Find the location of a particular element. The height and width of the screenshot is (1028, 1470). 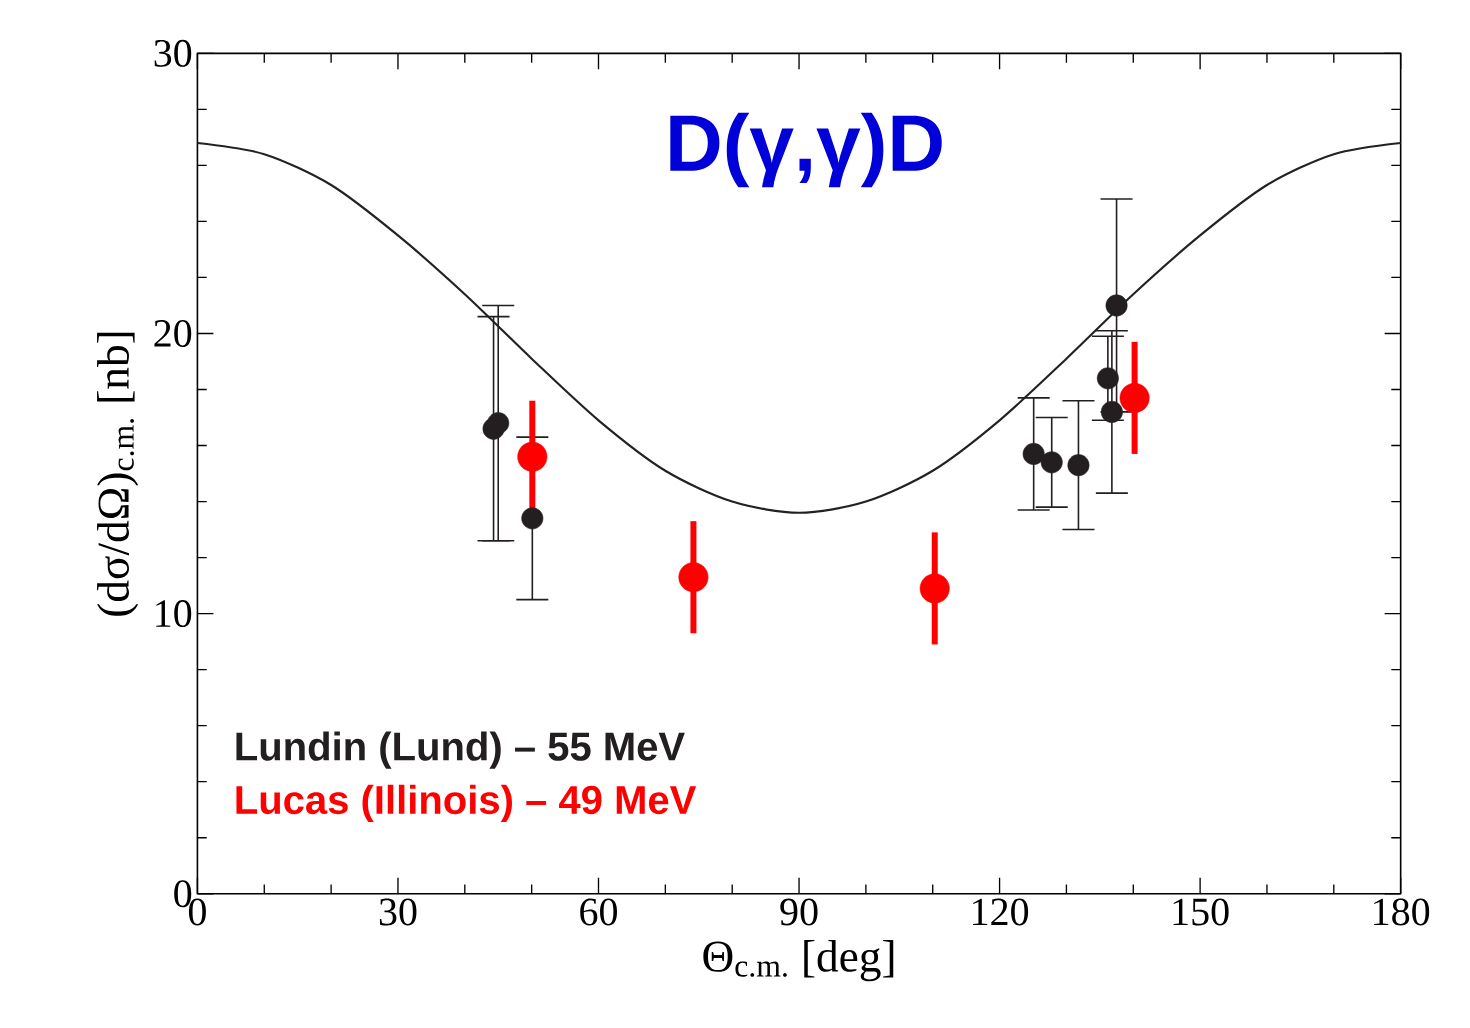

x-axis-title: Θ$_{c.m.}$ [deg] is located at coordinates (798, 960).